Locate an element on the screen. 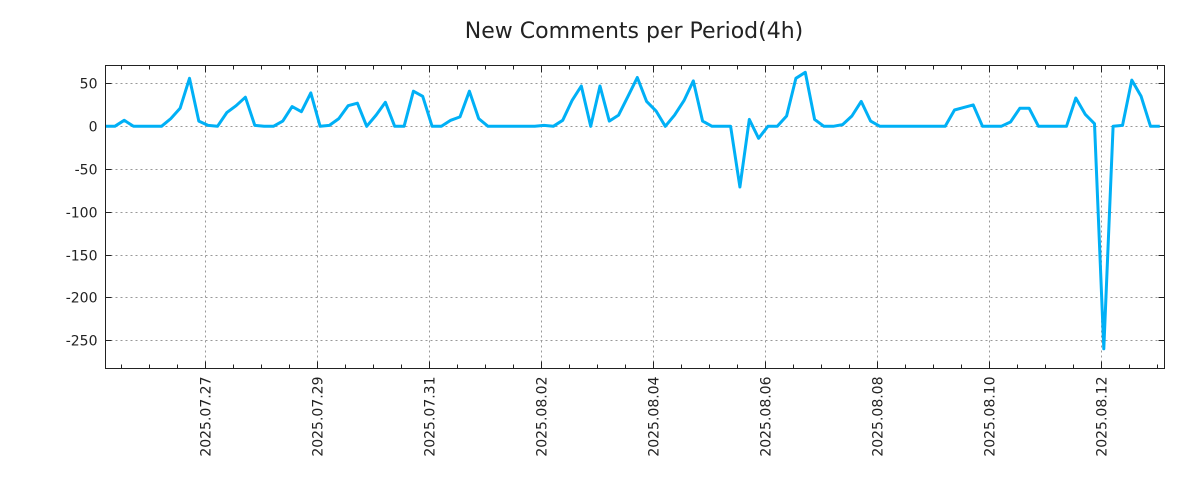 The image size is (1200, 504). x-tick-label: 2025.08.04 is located at coordinates (655, 416).